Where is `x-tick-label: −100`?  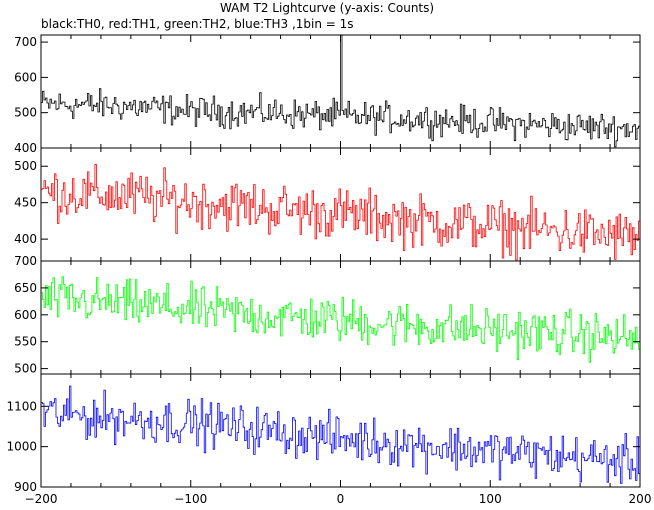
x-tick-label: −100 is located at coordinates (190, 498).